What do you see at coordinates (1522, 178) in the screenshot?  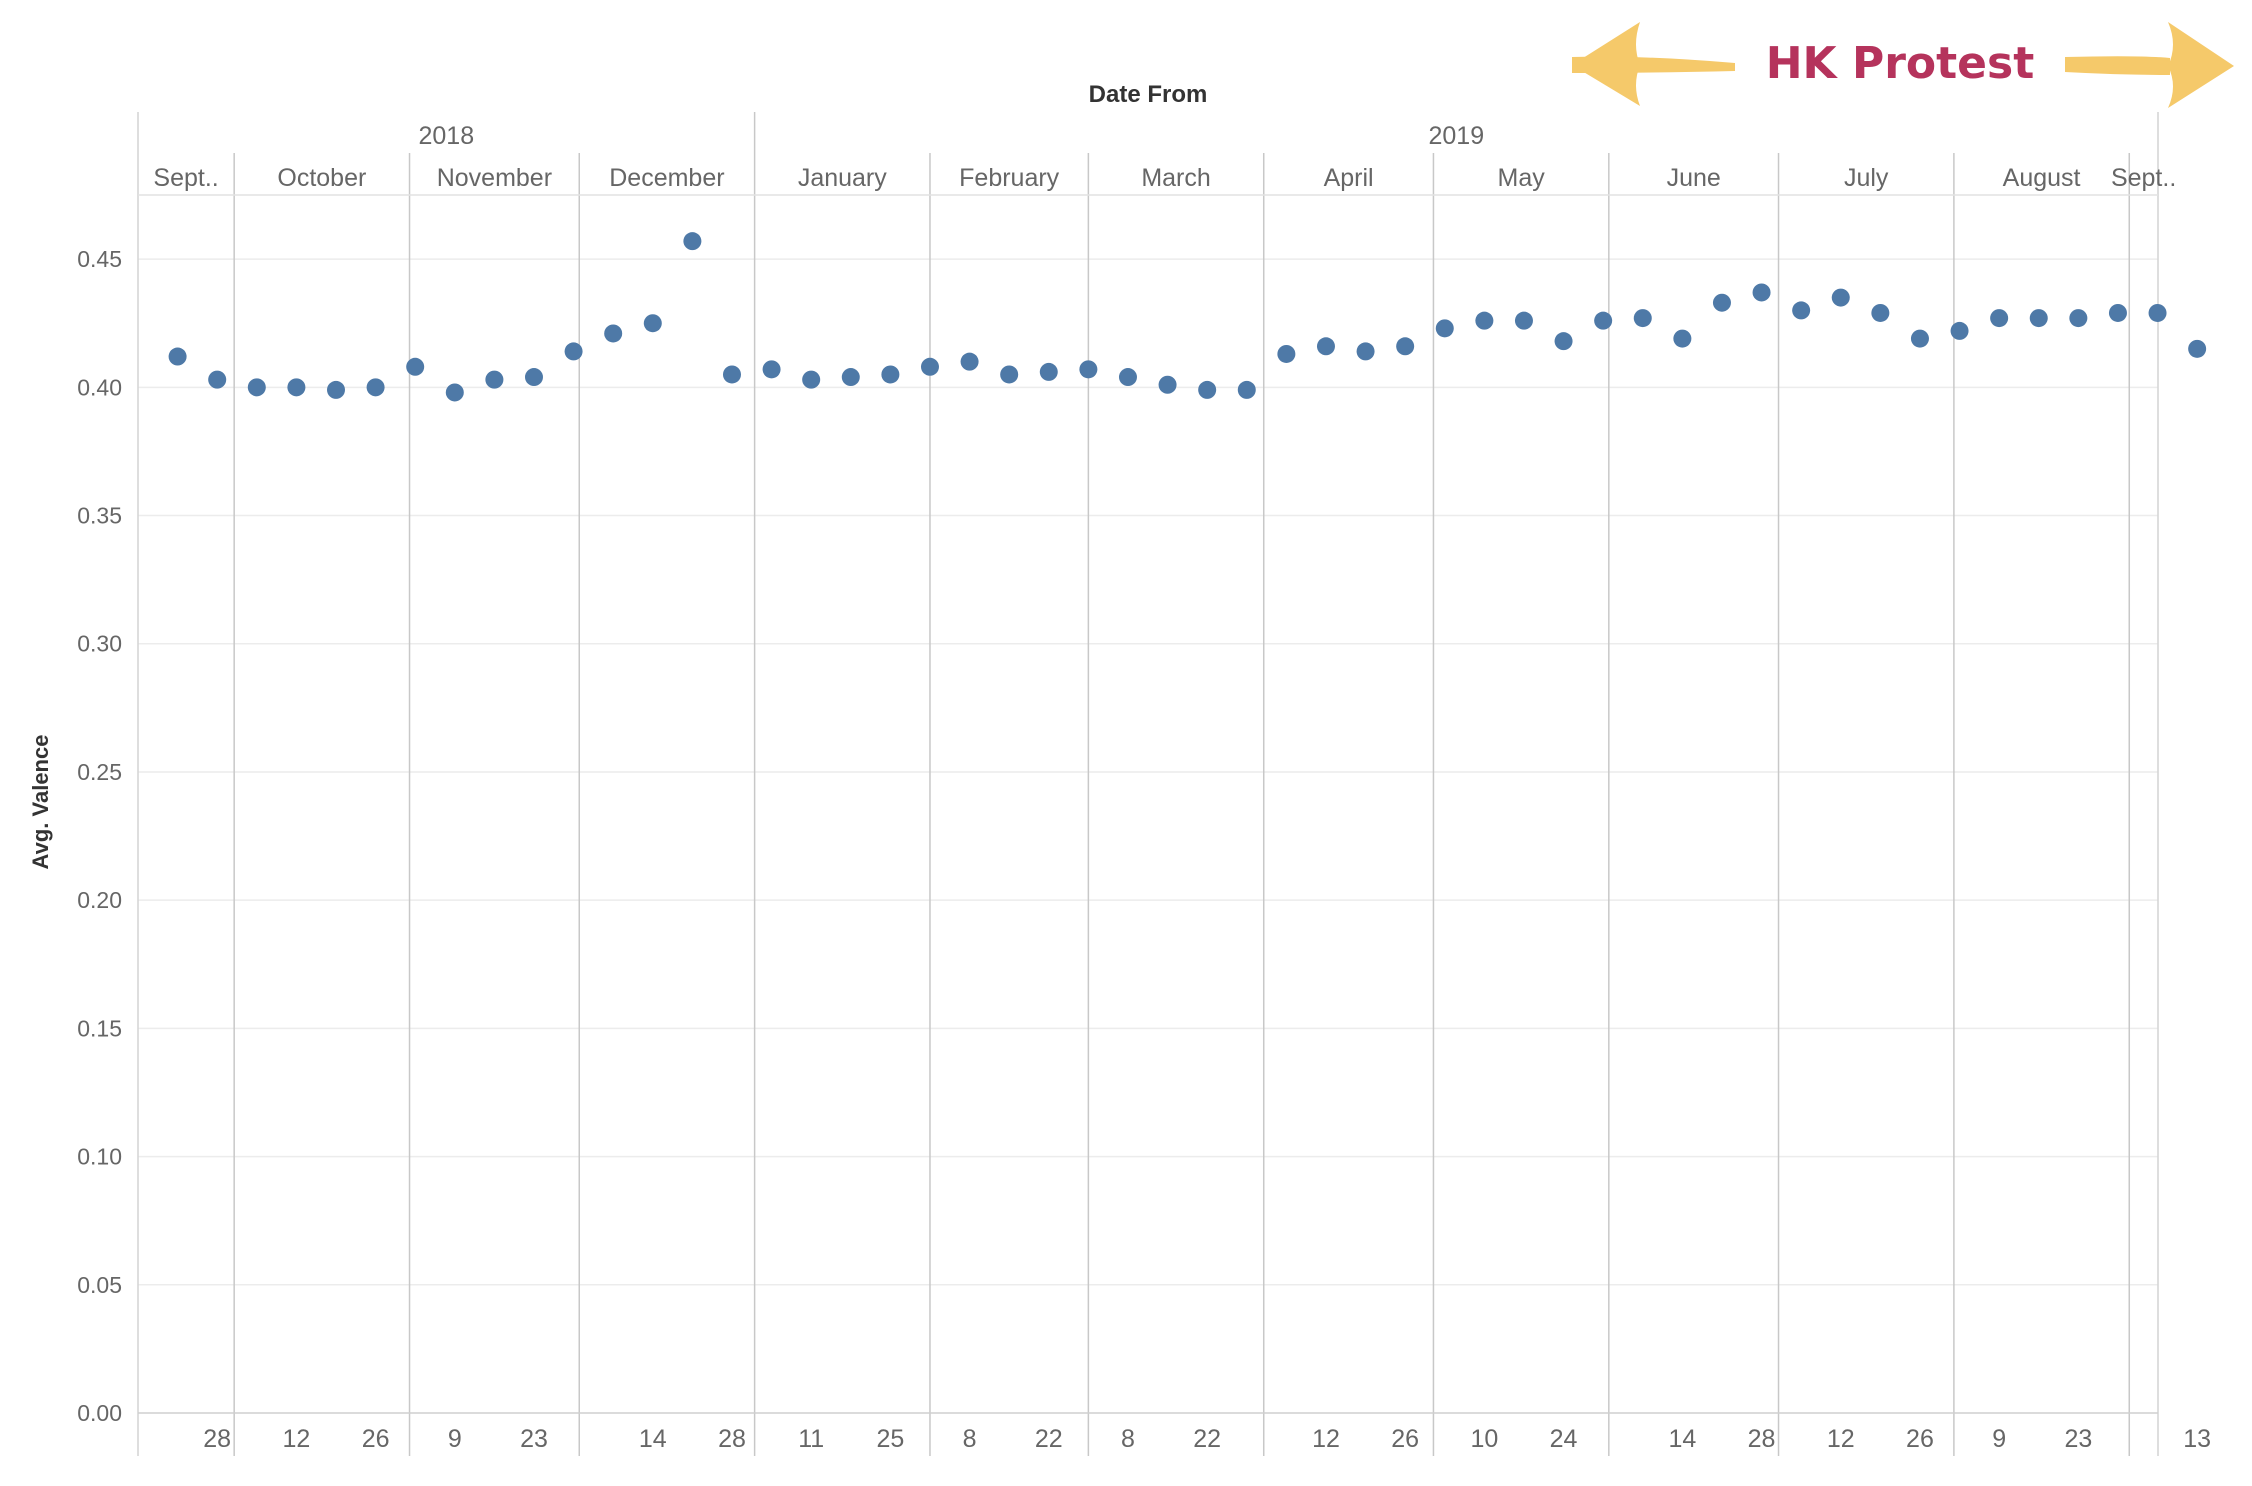 I see `month-label: May` at bounding box center [1522, 178].